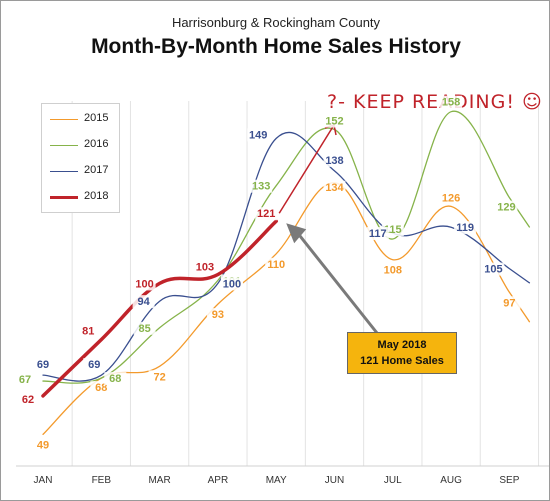  What do you see at coordinates (80, 158) in the screenshot?
I see `chart-legend: 2015 2016 2017 2018` at bounding box center [80, 158].